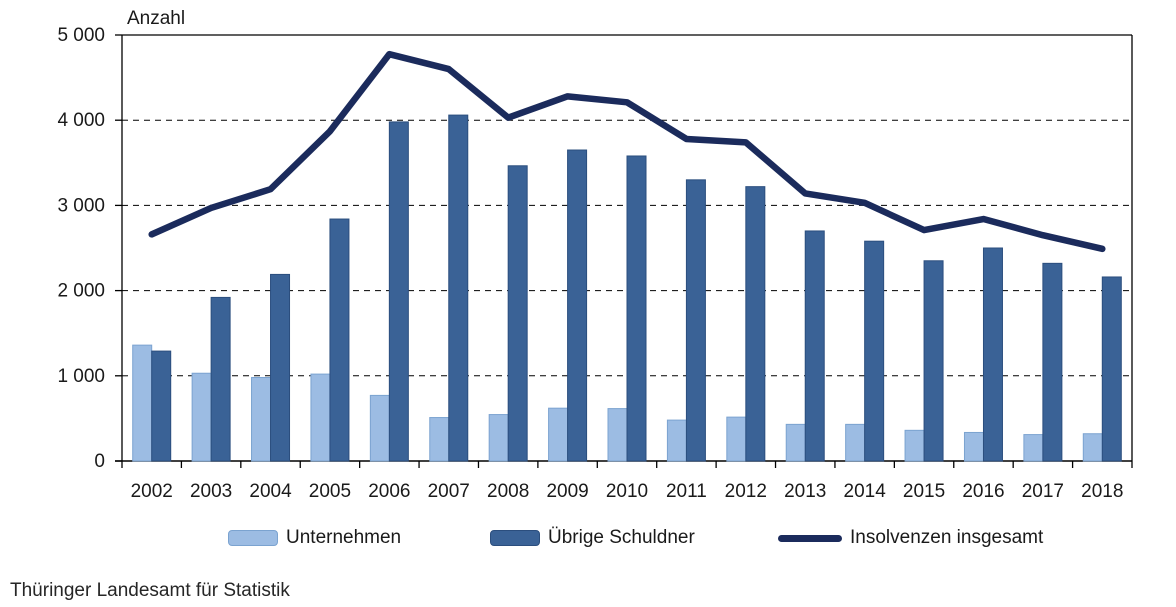 This screenshot has width=1176, height=607. I want to click on bar-unternehmen-2014, so click(855, 442).